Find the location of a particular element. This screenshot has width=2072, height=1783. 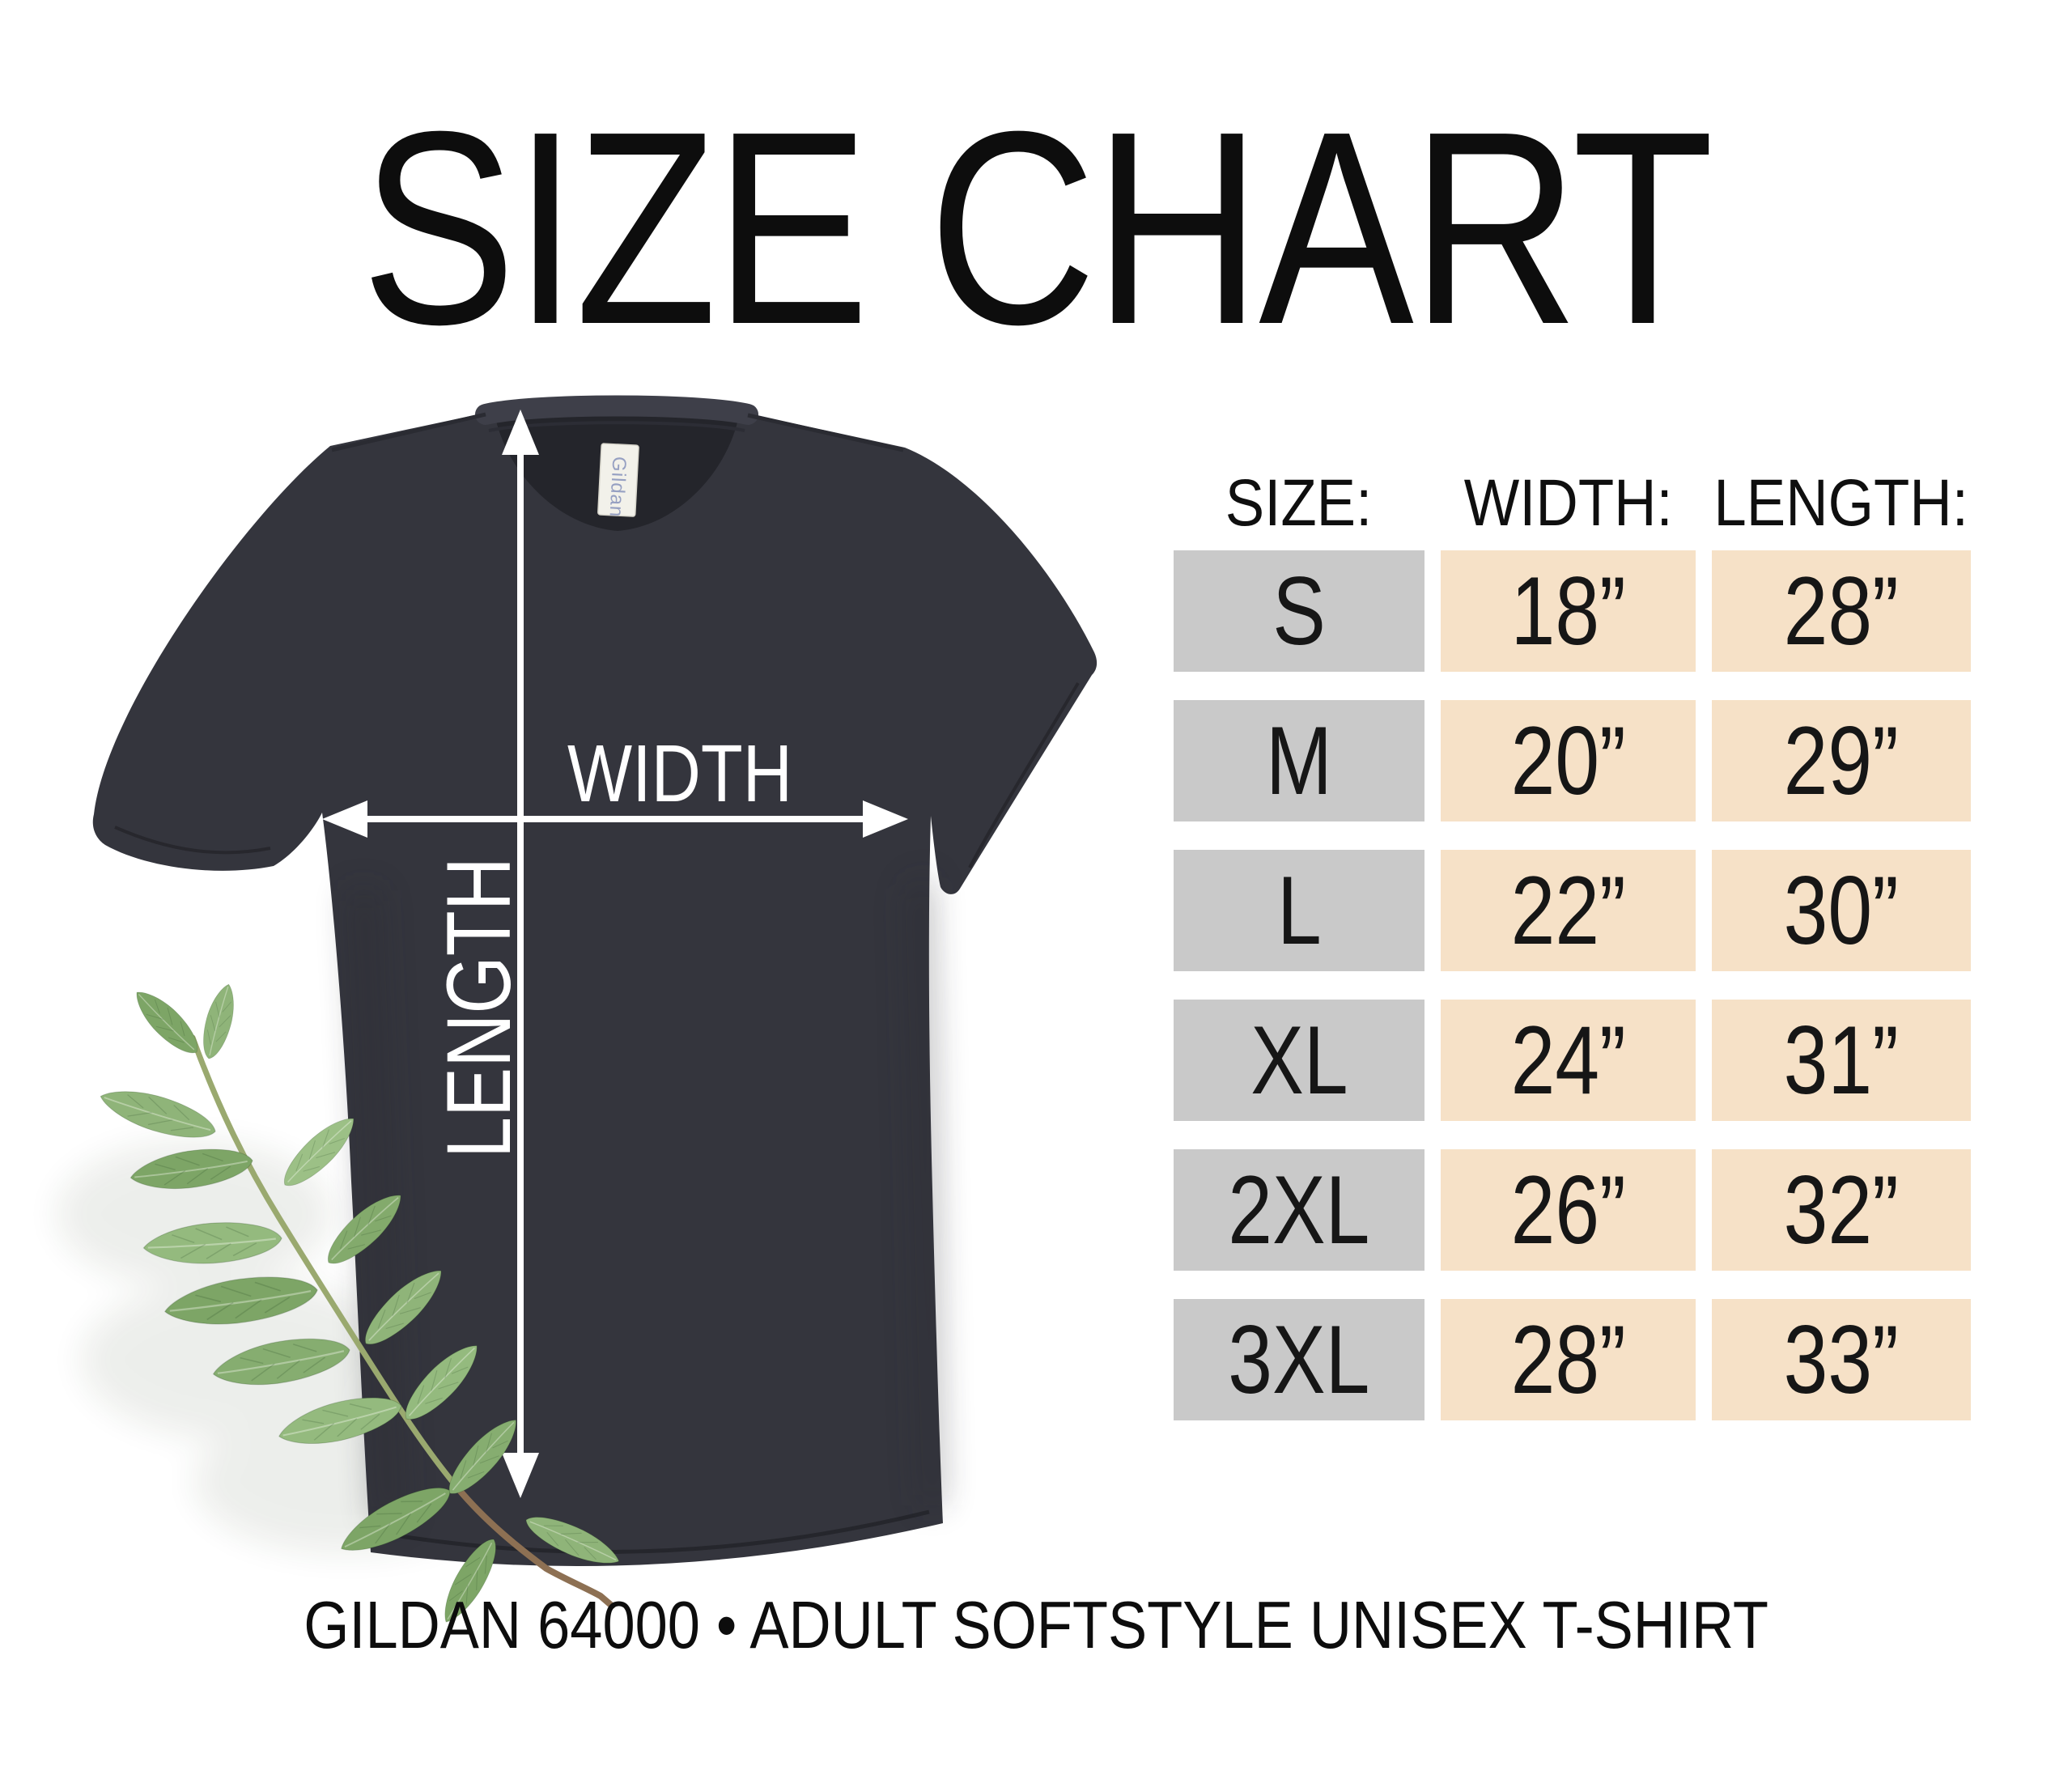

table-row: XL 24” 31” is located at coordinates (1572, 1060).